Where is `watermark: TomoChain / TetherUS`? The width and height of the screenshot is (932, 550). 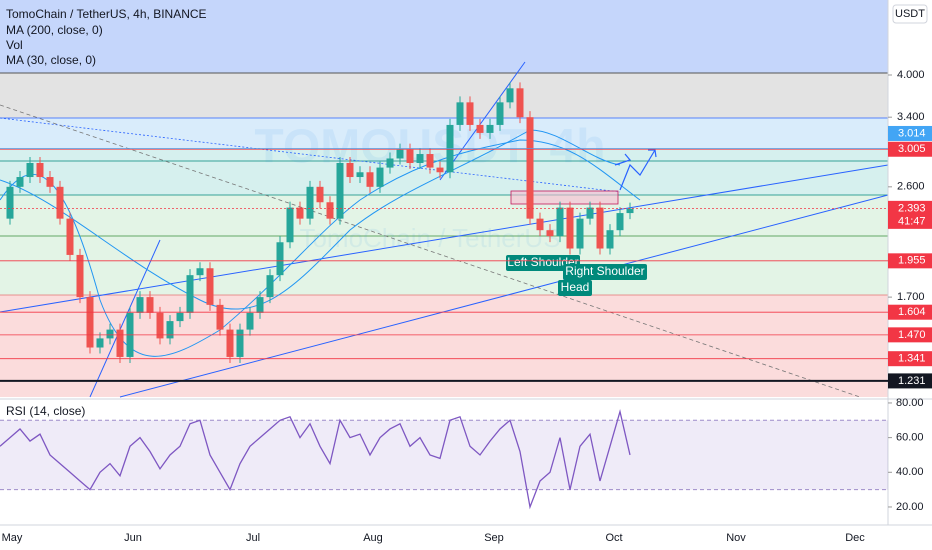 watermark: TomoChain / TetherUS is located at coordinates (429, 238).